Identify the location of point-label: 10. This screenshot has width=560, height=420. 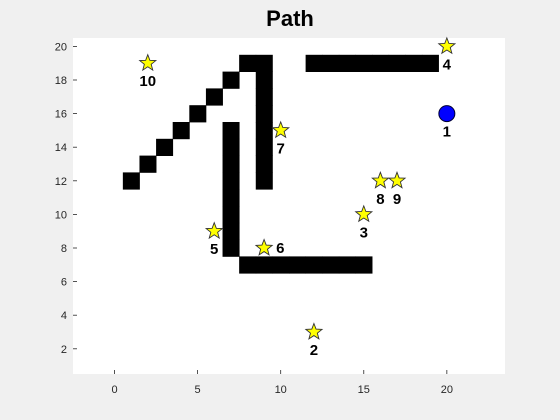
(147, 81).